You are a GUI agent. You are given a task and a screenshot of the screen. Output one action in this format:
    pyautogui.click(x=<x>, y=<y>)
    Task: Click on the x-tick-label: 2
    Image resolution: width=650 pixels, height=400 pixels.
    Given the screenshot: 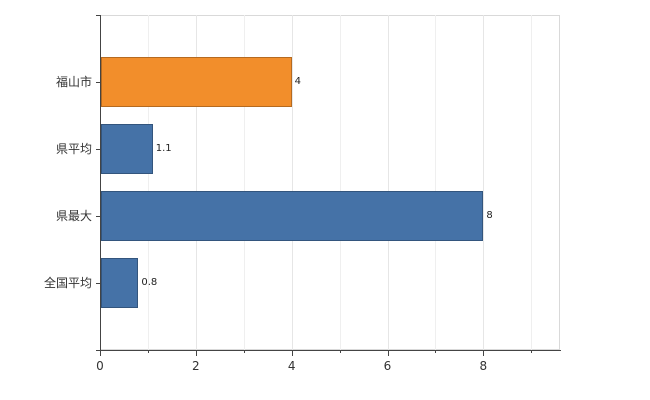 What is the action you would take?
    pyautogui.click(x=196, y=366)
    